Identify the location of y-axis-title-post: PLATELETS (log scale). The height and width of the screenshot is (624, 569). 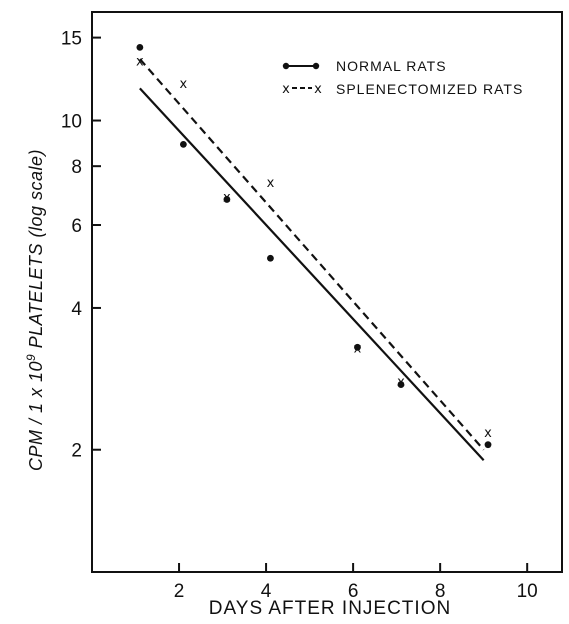
(36, 251).